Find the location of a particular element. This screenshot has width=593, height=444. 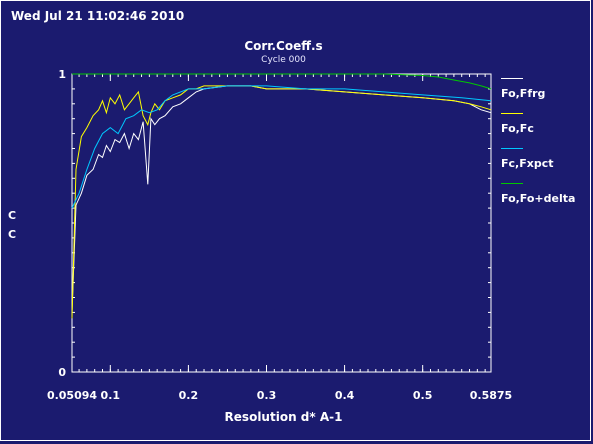

legend-label: Fc,Fxpct is located at coordinates (527, 163).